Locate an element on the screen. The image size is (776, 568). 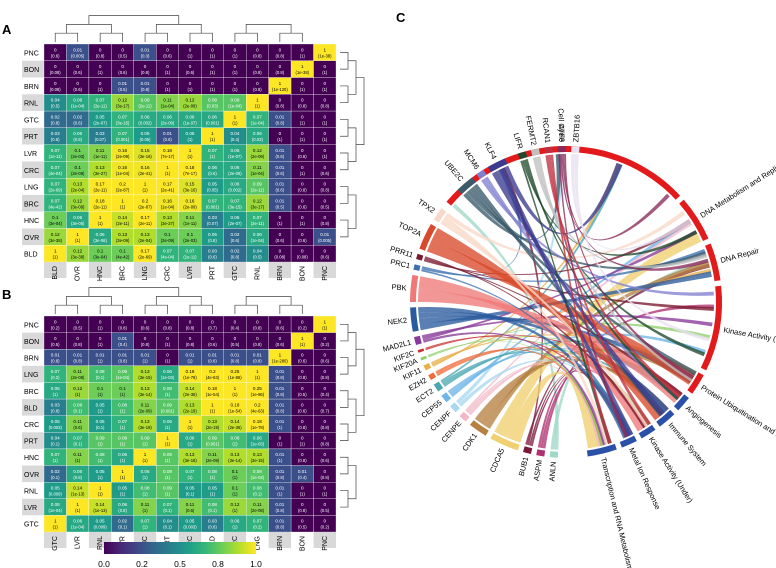
heatmap-b-cell-pvalue: (2e-09) is located at coordinates (145, 410).